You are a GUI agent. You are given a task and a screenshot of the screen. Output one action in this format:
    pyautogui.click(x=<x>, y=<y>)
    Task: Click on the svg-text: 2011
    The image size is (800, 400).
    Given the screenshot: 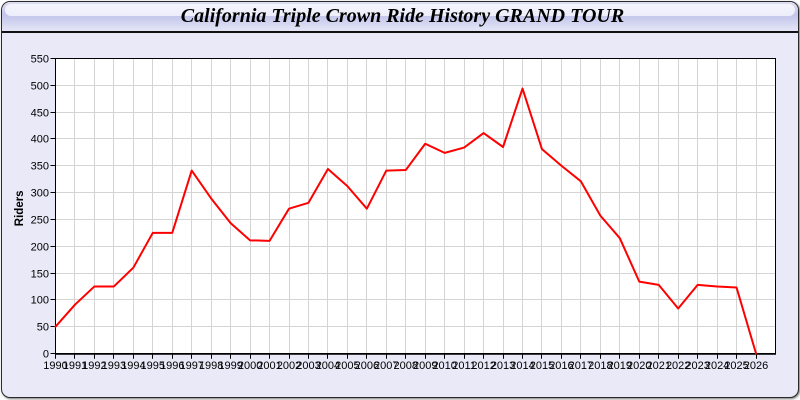 What is the action you would take?
    pyautogui.click(x=464, y=366)
    